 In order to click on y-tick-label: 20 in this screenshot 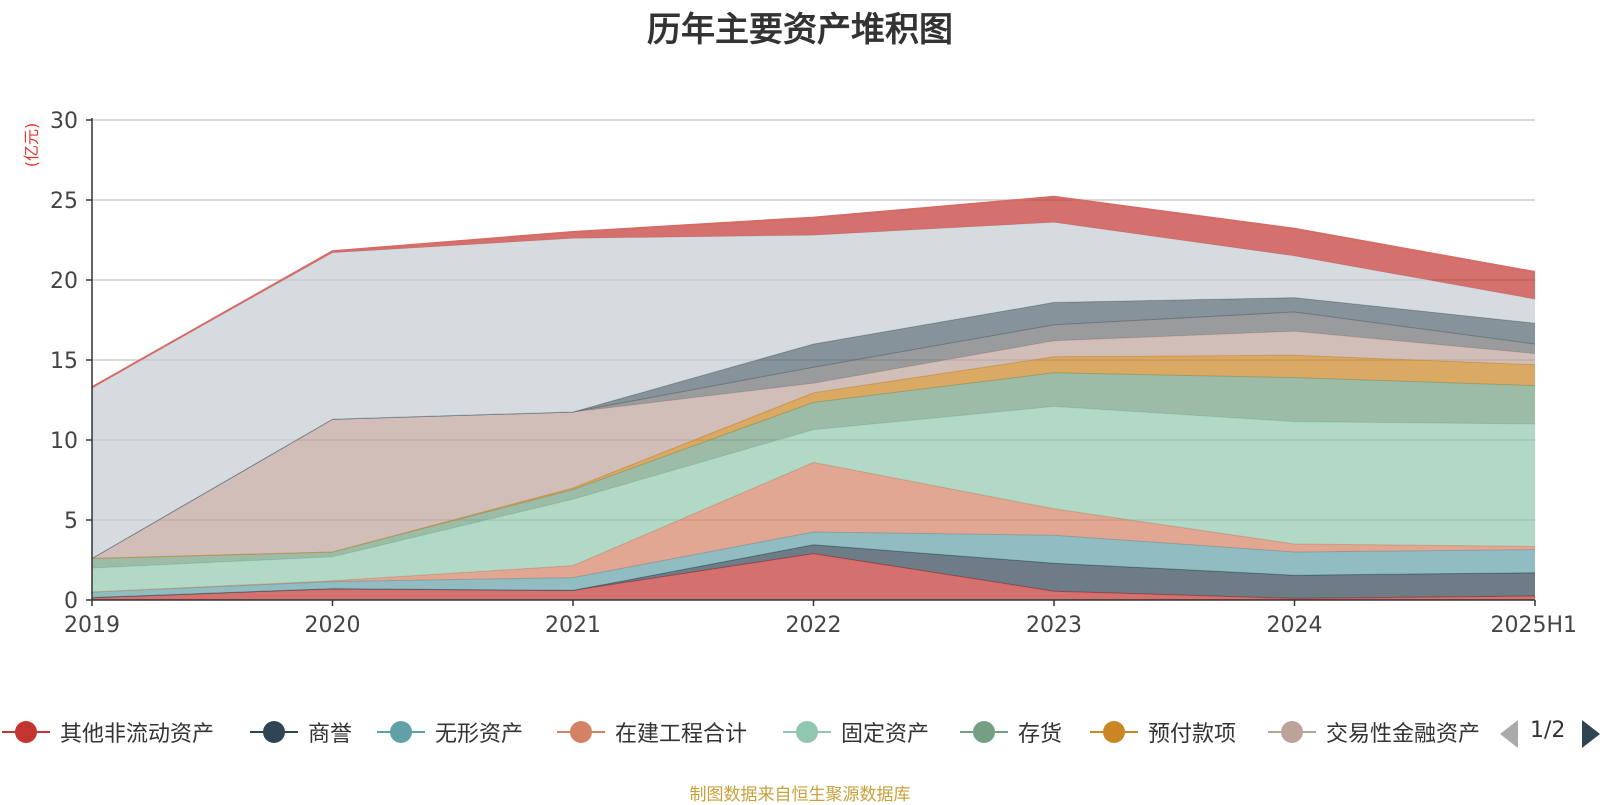, I will do `click(64, 281)`.